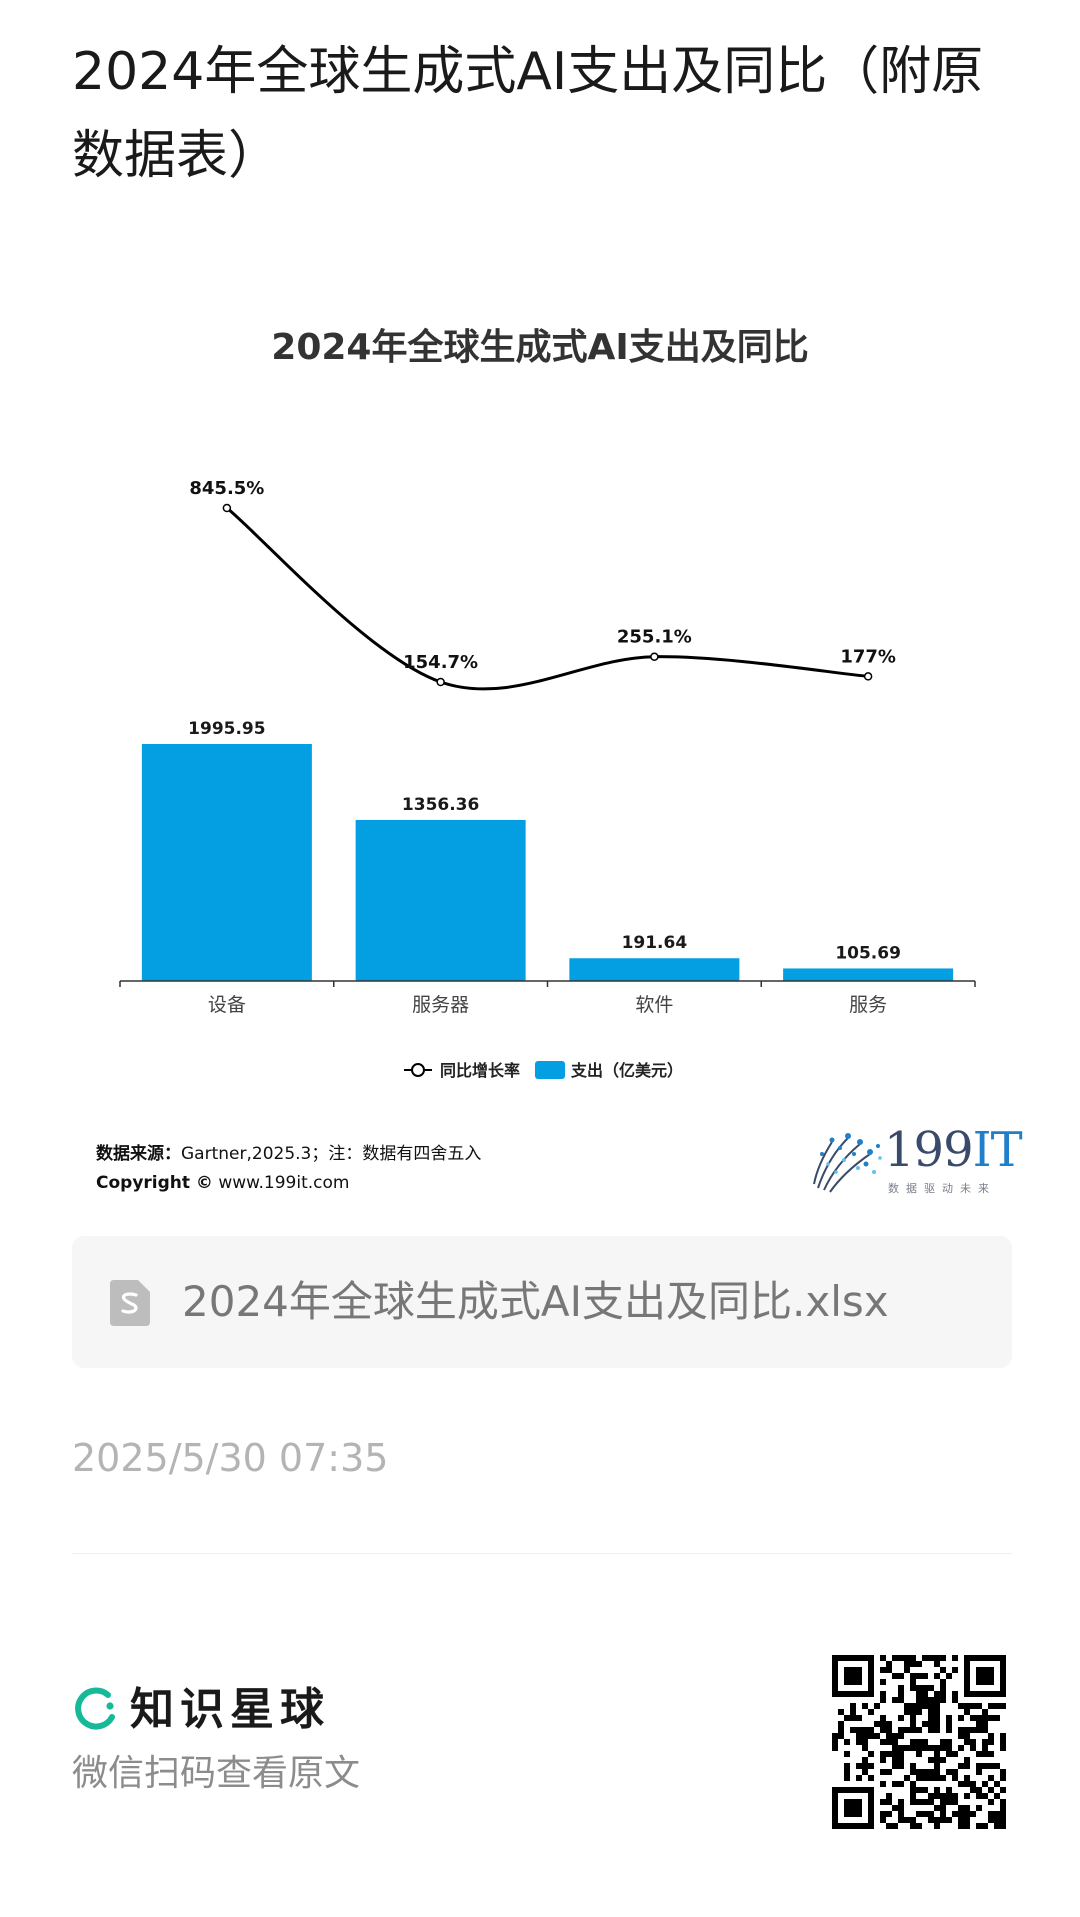 Image resolution: width=1080 pixels, height=1917 pixels. I want to click on growth-label-1: 154.7%, so click(440, 662).